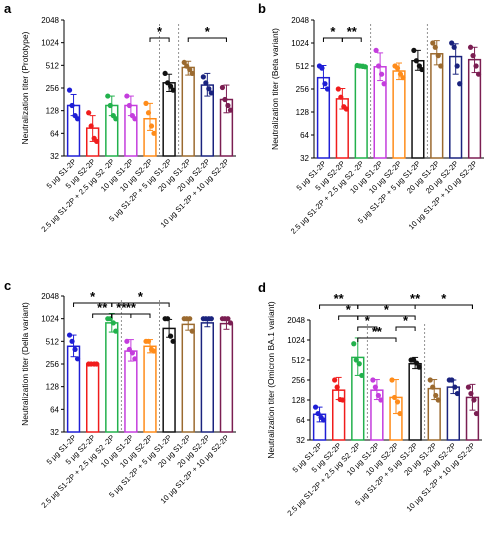  I want to click on x-category-label: 2.5 μg S1-2P + 2.5 μg S2 -2P, so click(327, 197).